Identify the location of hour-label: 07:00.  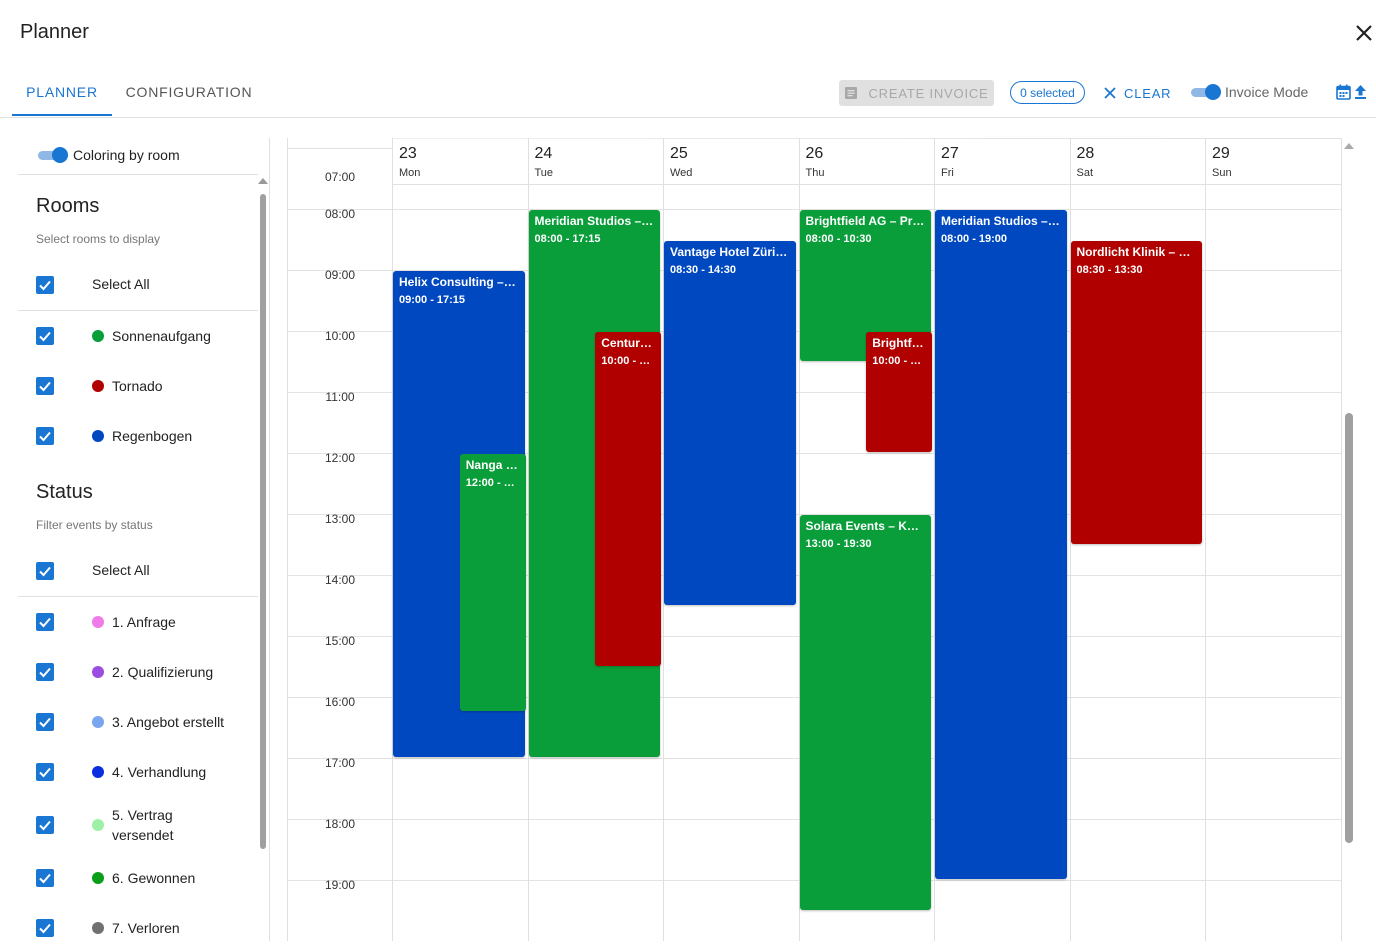
(340, 177).